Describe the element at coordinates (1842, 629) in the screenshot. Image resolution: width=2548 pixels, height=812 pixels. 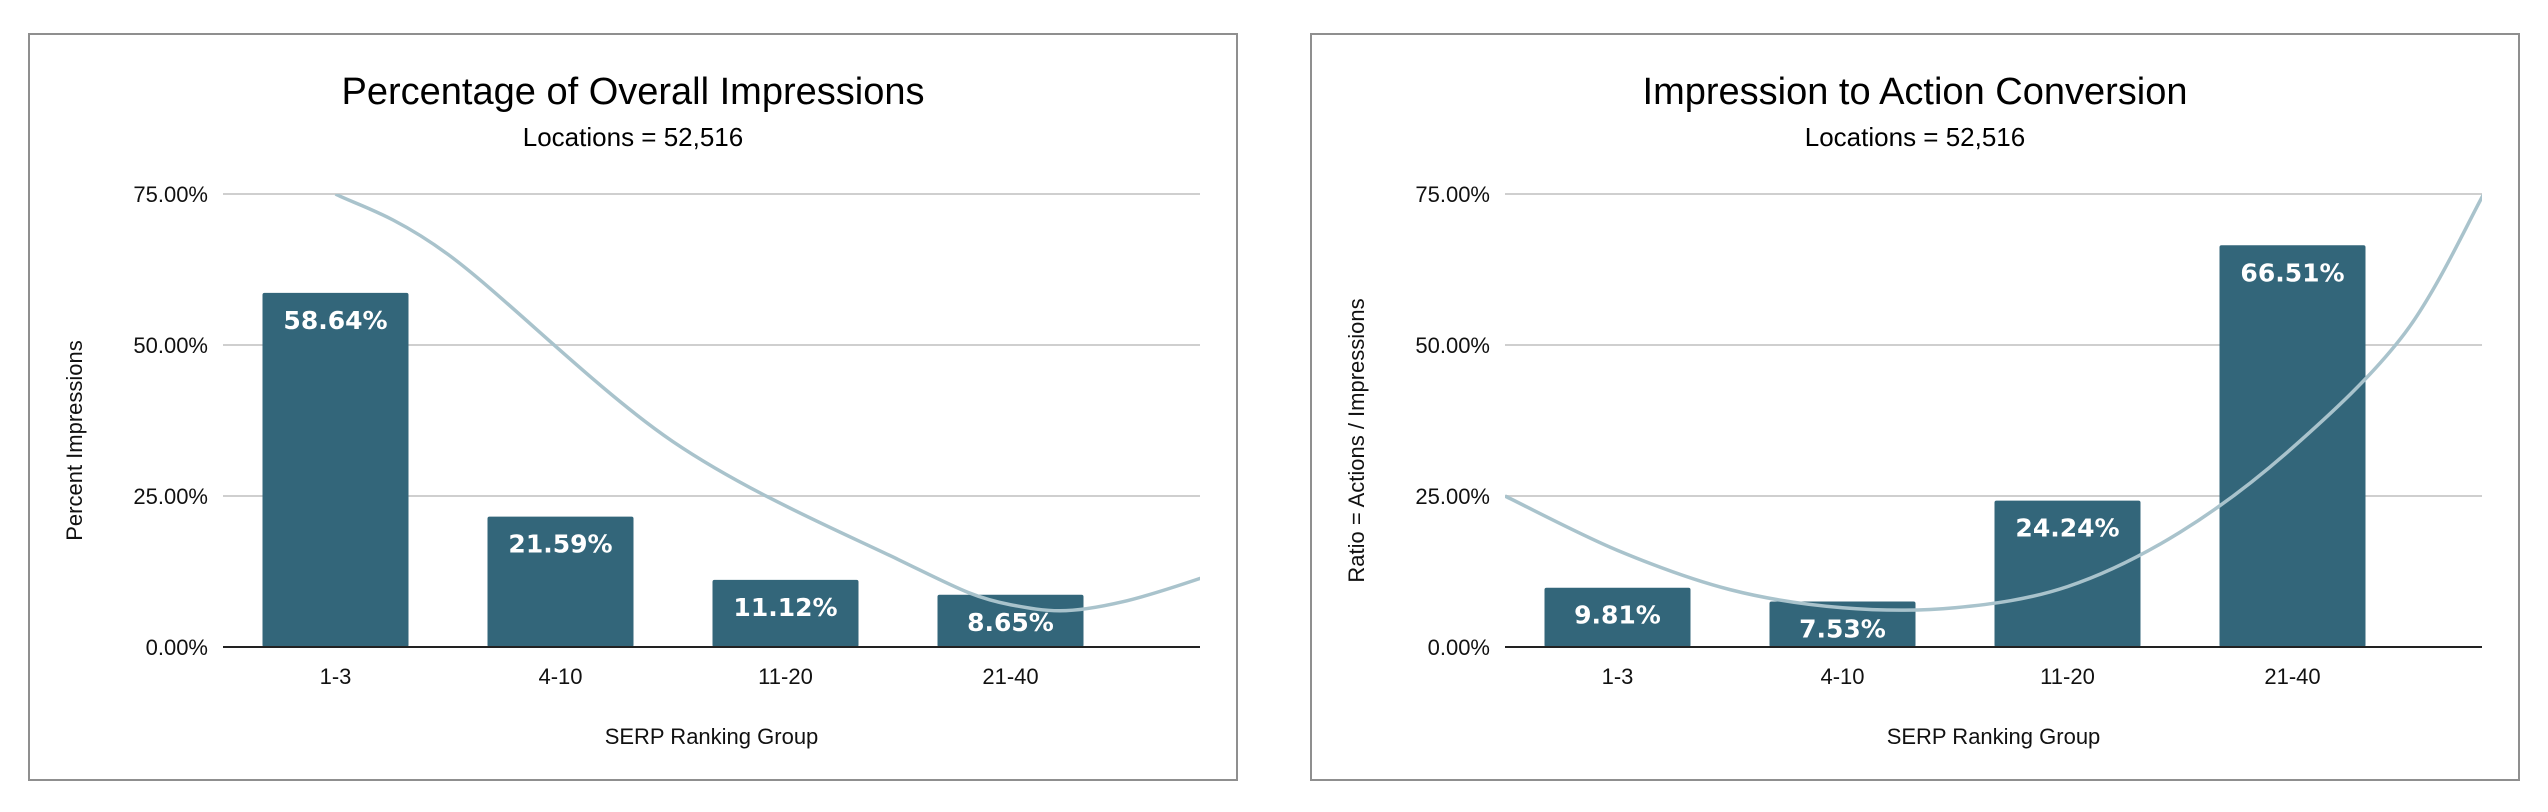
I see `data-label: 7.53%` at that location.